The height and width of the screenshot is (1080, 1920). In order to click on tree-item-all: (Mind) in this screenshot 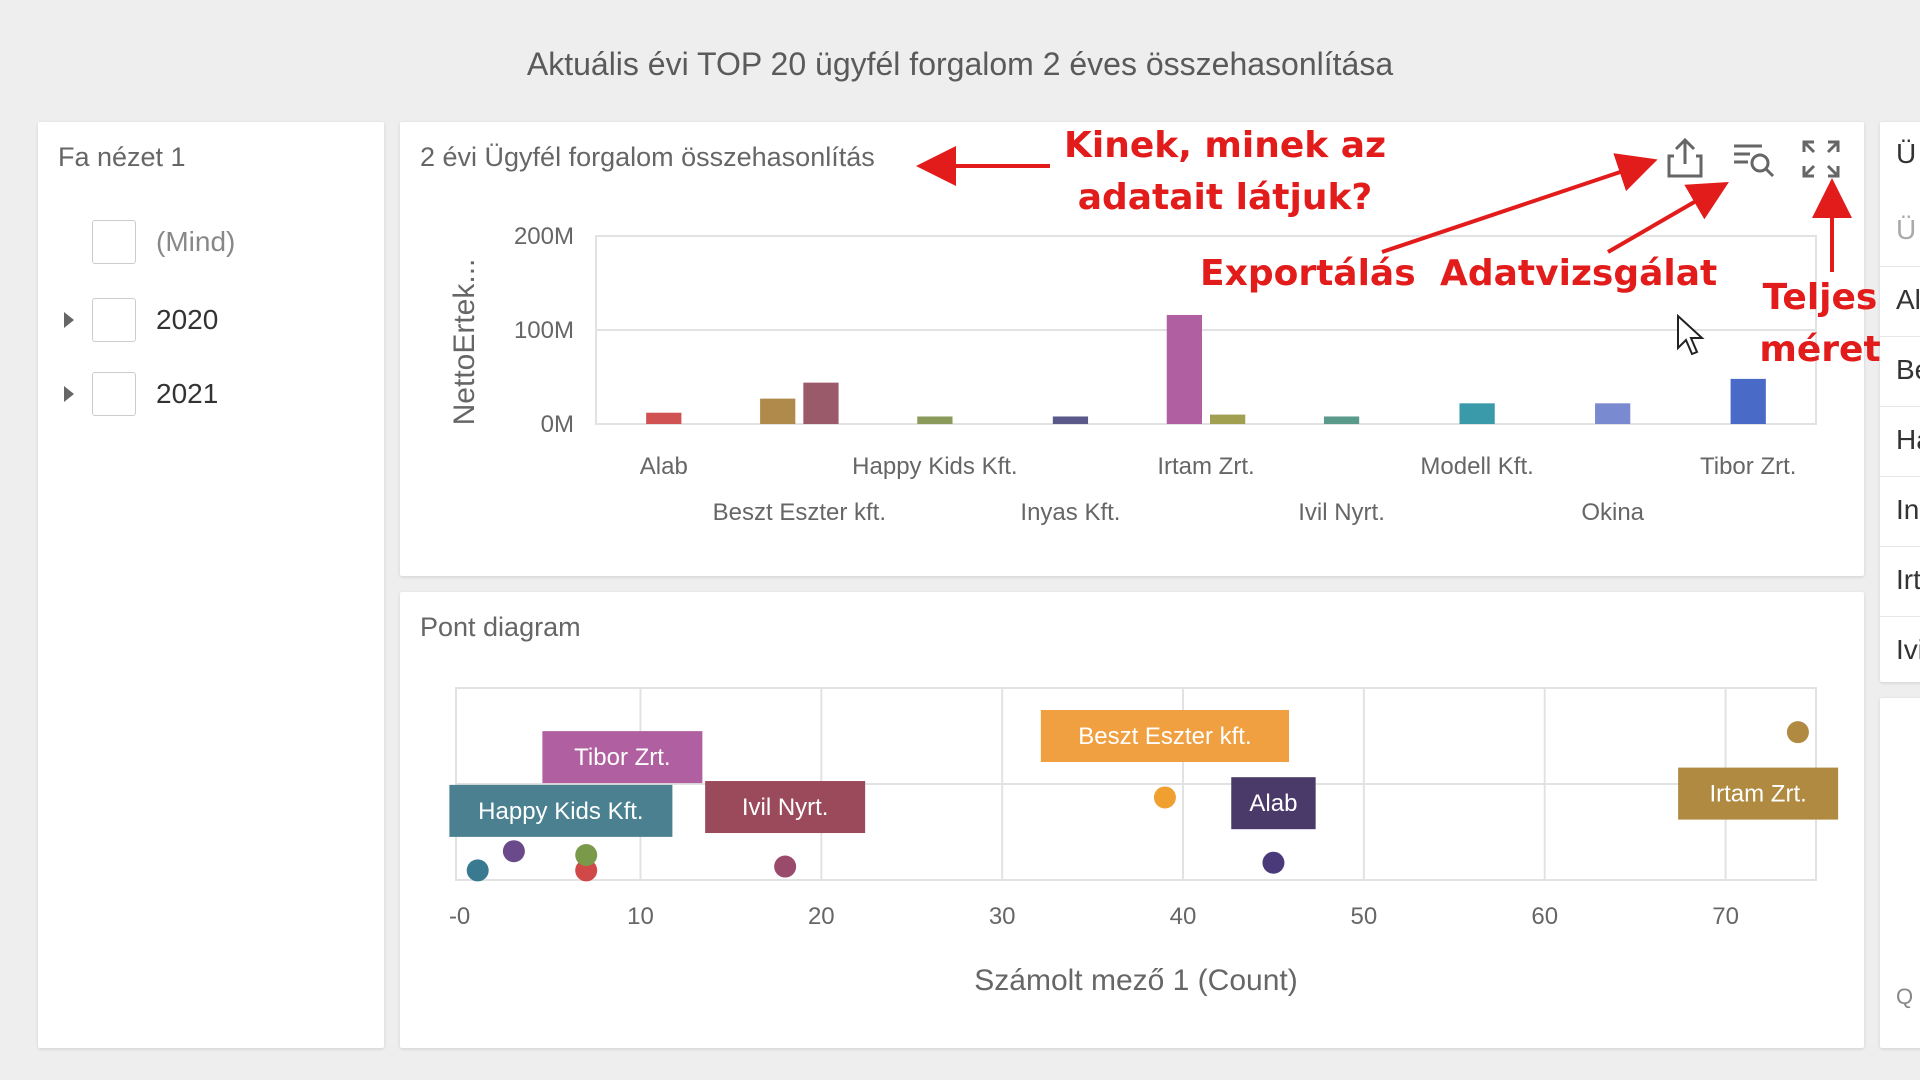, I will do `click(208, 245)`.